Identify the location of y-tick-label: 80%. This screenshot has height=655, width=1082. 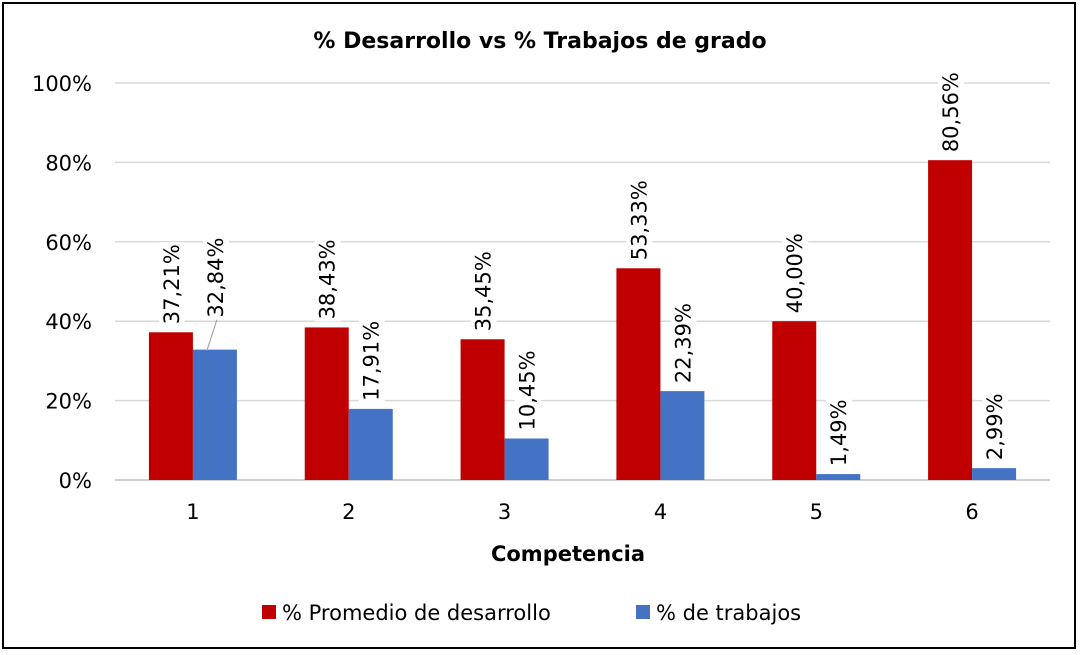
(68, 163).